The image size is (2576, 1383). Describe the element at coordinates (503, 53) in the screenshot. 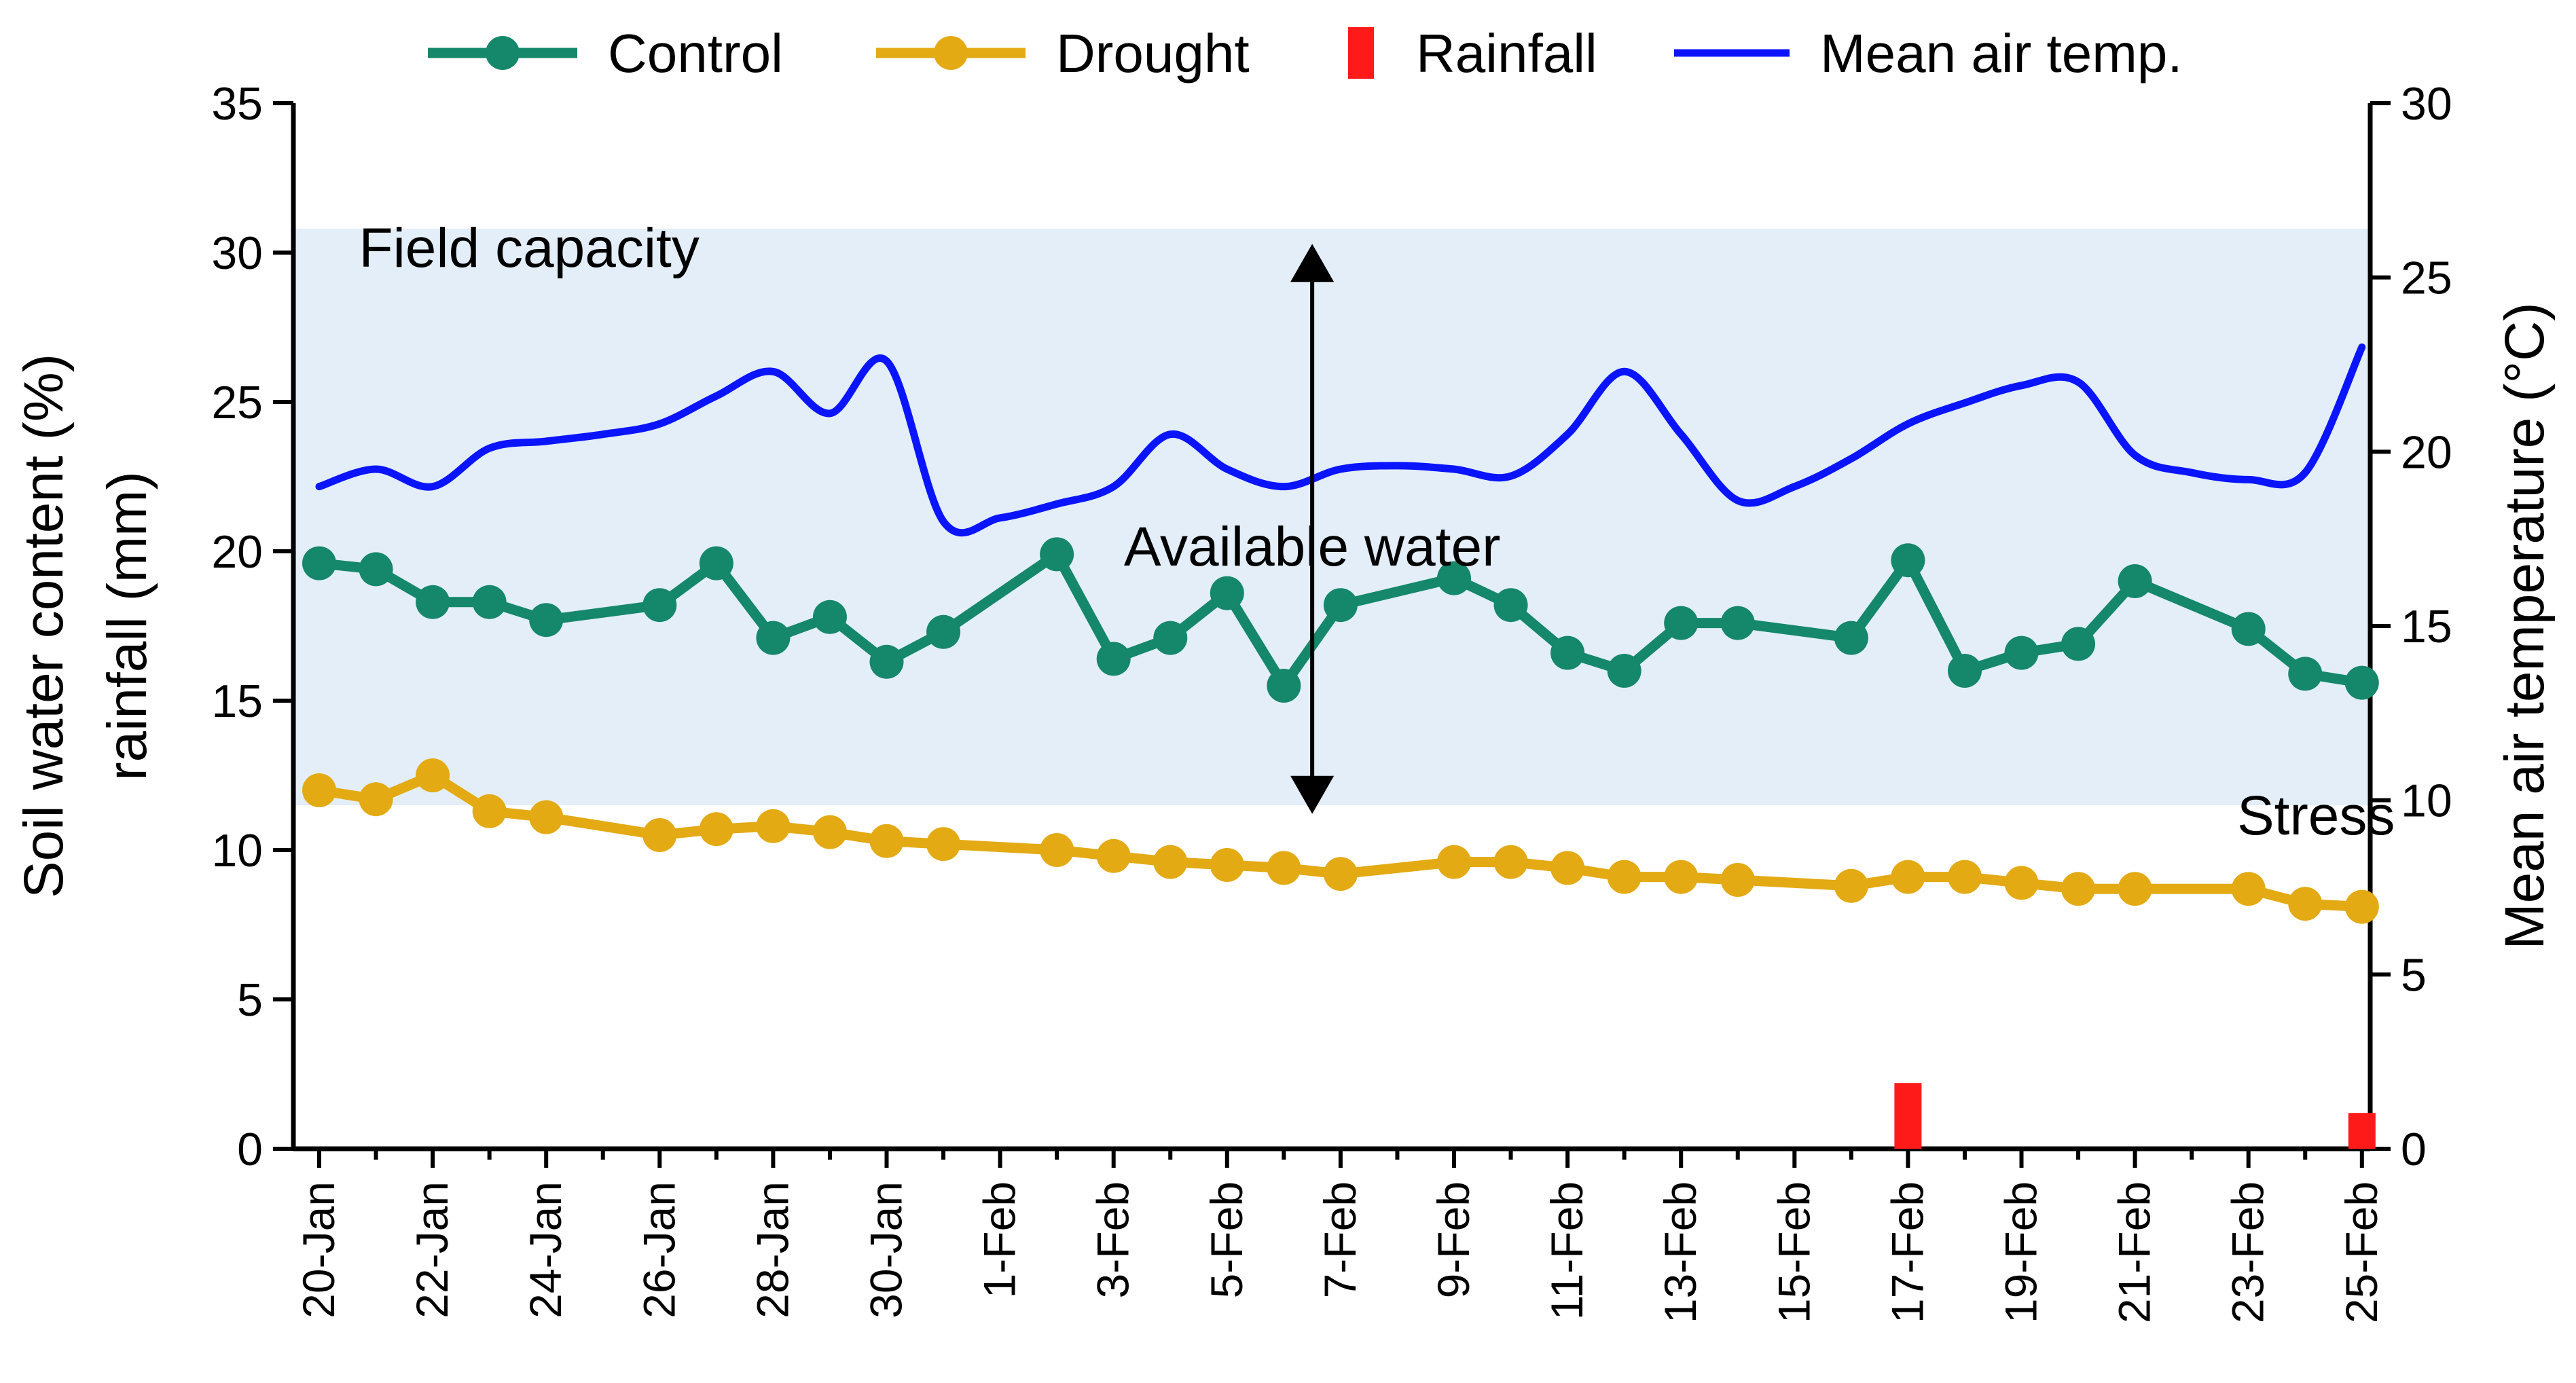

I see `legend-control-marker` at that location.